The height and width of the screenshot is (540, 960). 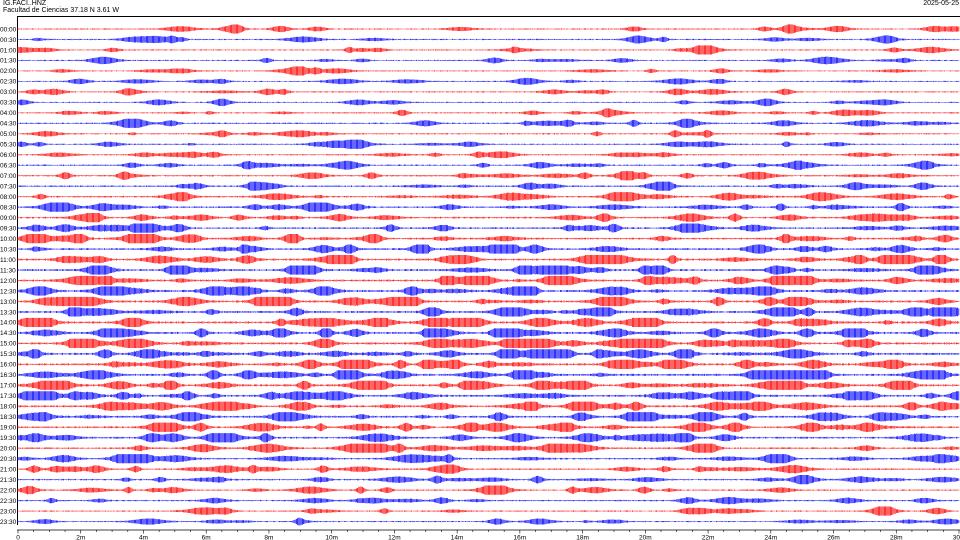 What do you see at coordinates (8, 187) in the screenshot?
I see `trace-row-label: 07:30` at bounding box center [8, 187].